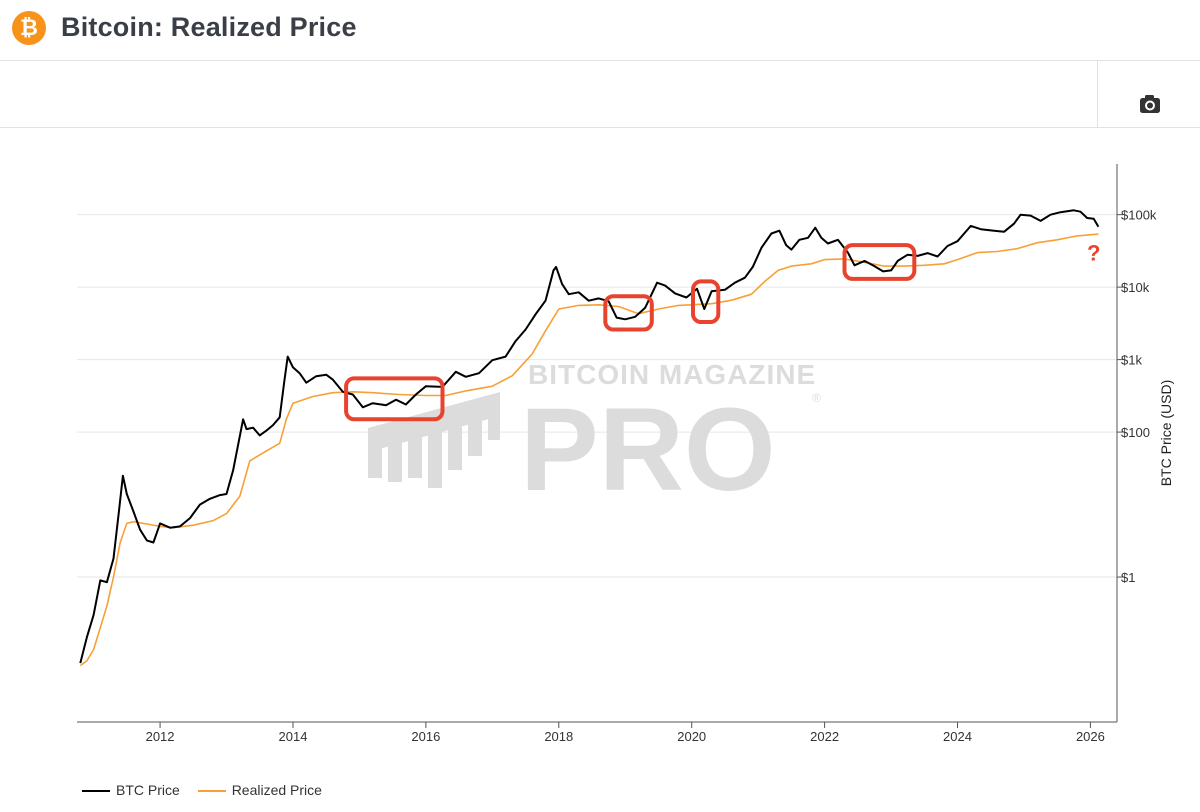  I want to click on btc-price-swatch, so click(96, 791).